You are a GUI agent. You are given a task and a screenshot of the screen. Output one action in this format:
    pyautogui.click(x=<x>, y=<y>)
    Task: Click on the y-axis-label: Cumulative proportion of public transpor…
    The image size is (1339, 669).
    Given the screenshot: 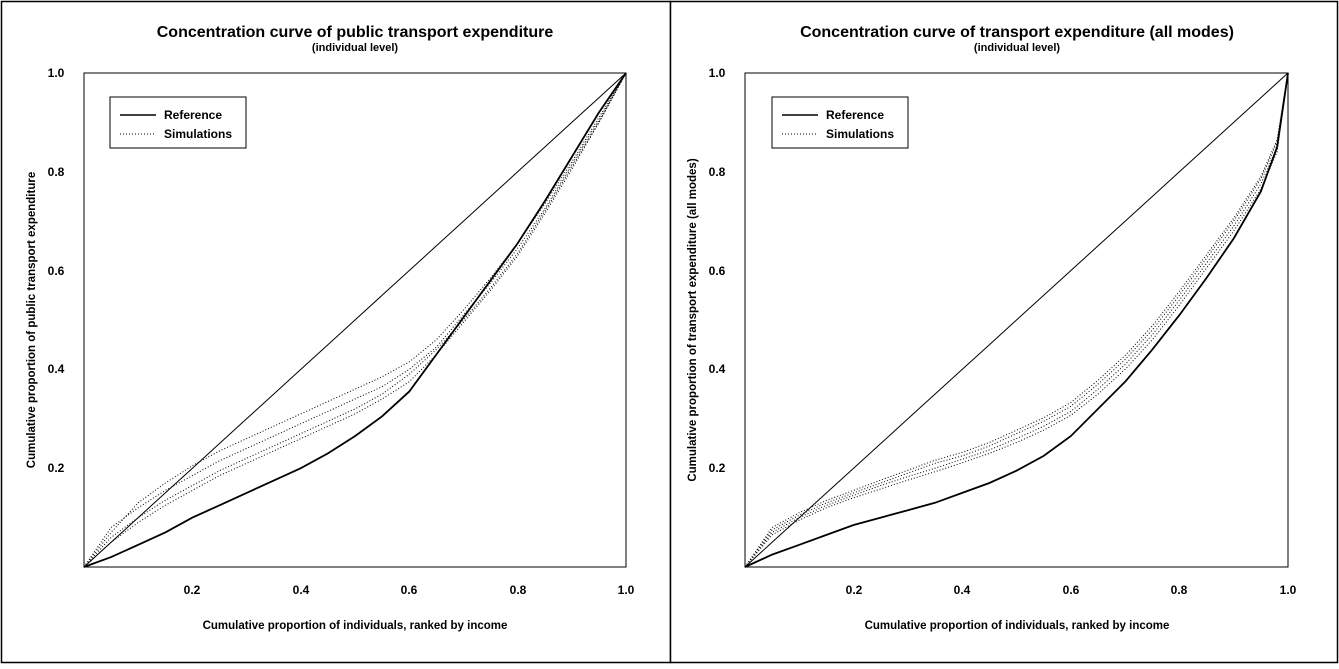 What is the action you would take?
    pyautogui.click(x=32, y=320)
    